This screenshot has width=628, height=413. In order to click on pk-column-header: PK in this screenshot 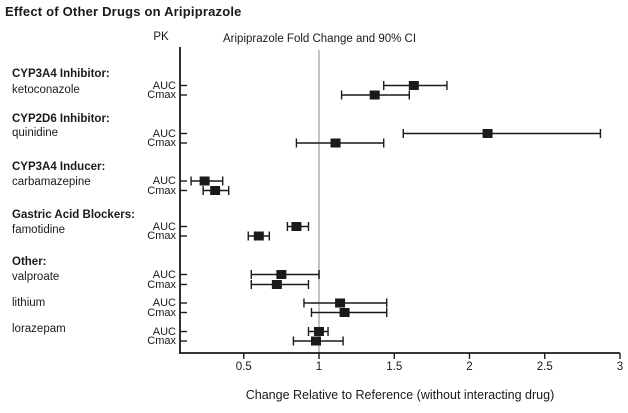, I will do `click(161, 37)`.